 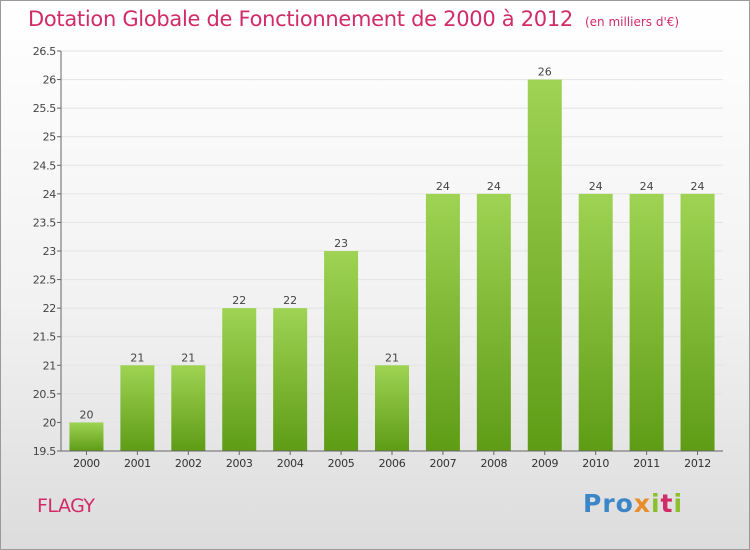 I want to click on y-tick-label: 22.5, so click(x=45, y=280).